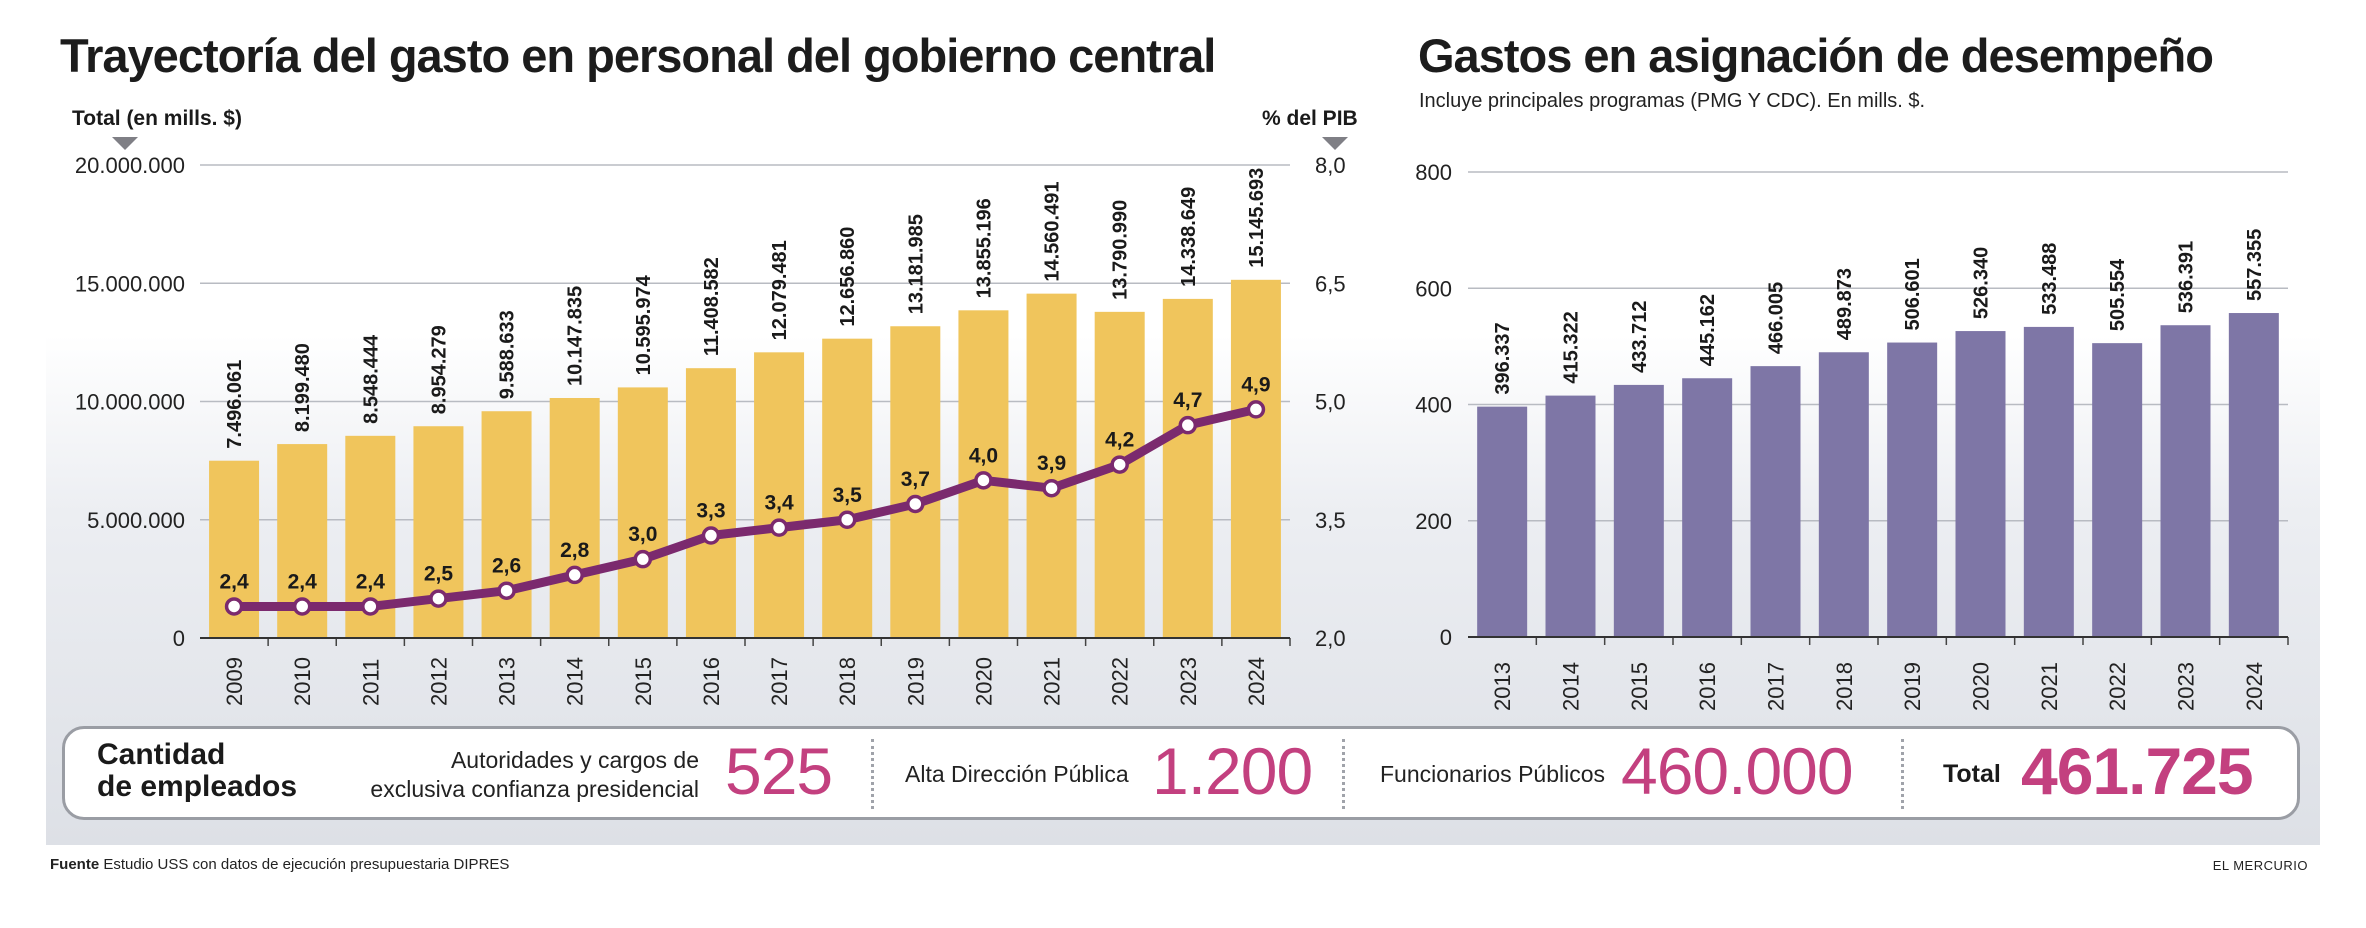 This screenshot has width=2366, height=928. Describe the element at coordinates (2260, 865) in the screenshot. I see `publisher-credit: EL MERCURIO` at that location.